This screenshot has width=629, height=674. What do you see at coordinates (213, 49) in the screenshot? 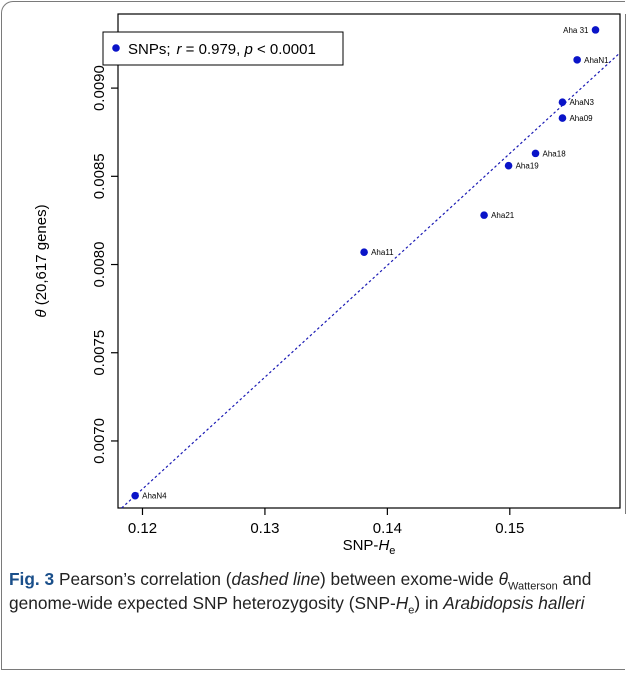
I see `legend-r-text: = 0.979,` at bounding box center [213, 49].